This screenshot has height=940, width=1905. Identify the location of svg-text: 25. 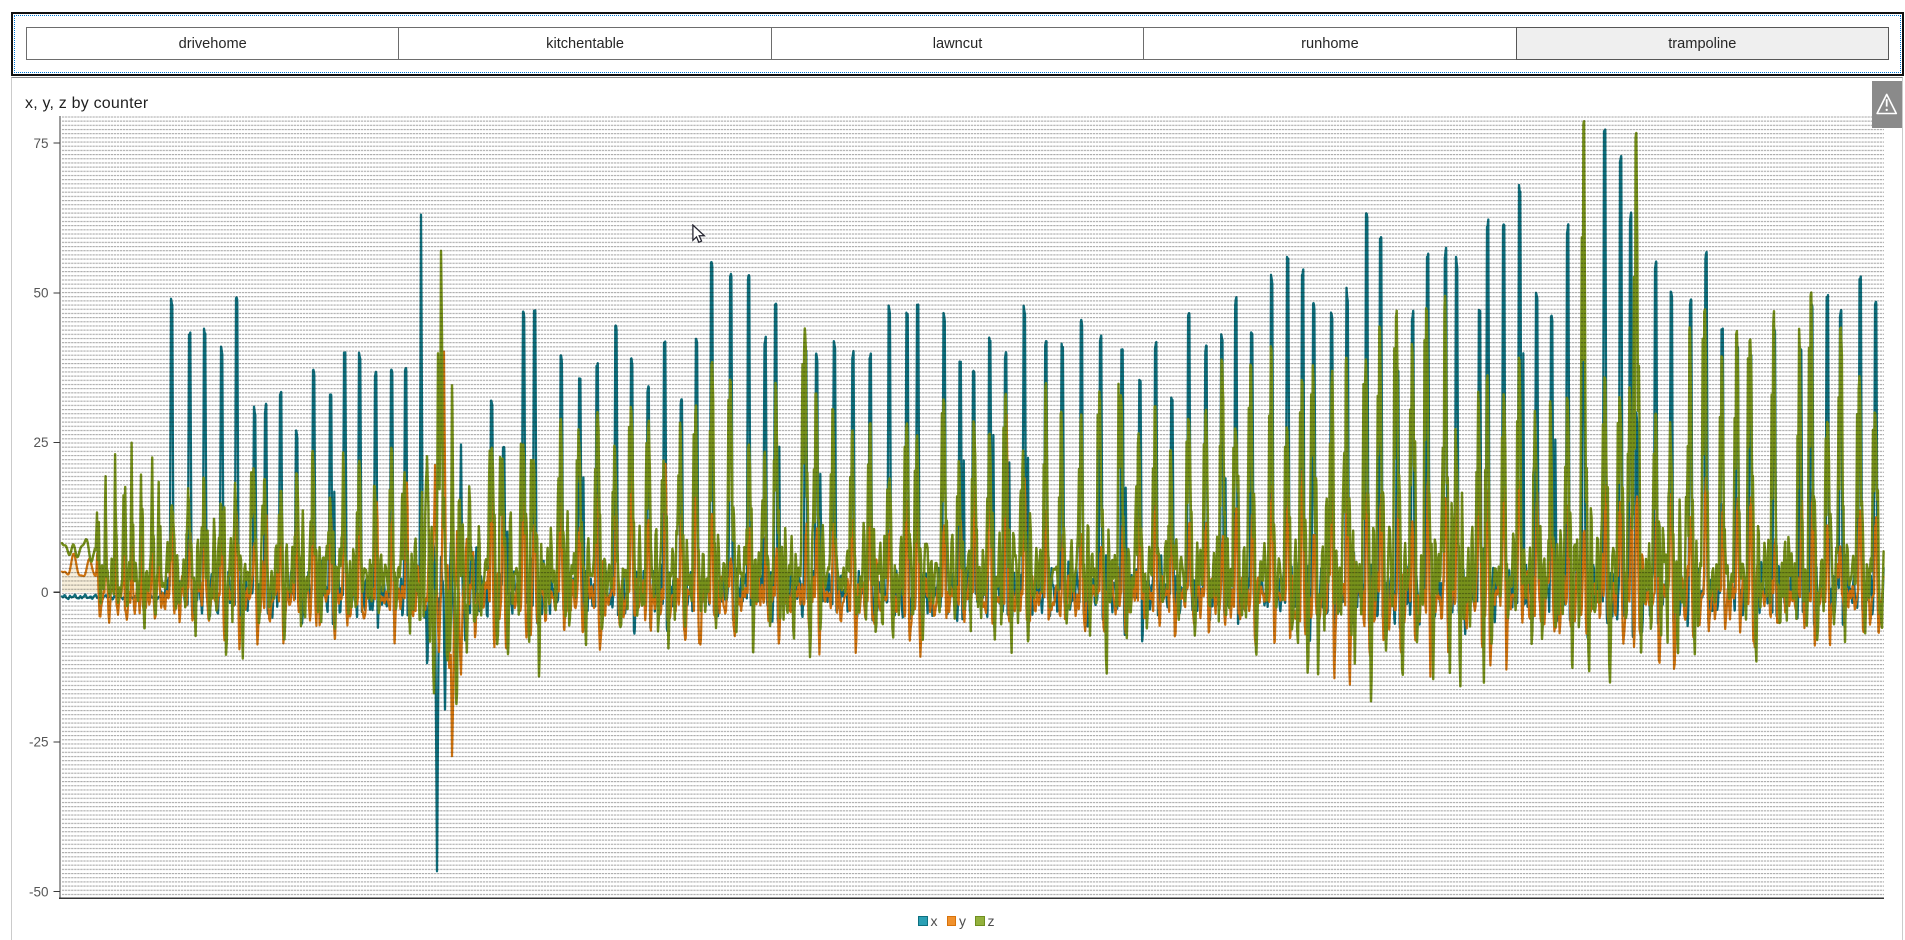
(40, 442).